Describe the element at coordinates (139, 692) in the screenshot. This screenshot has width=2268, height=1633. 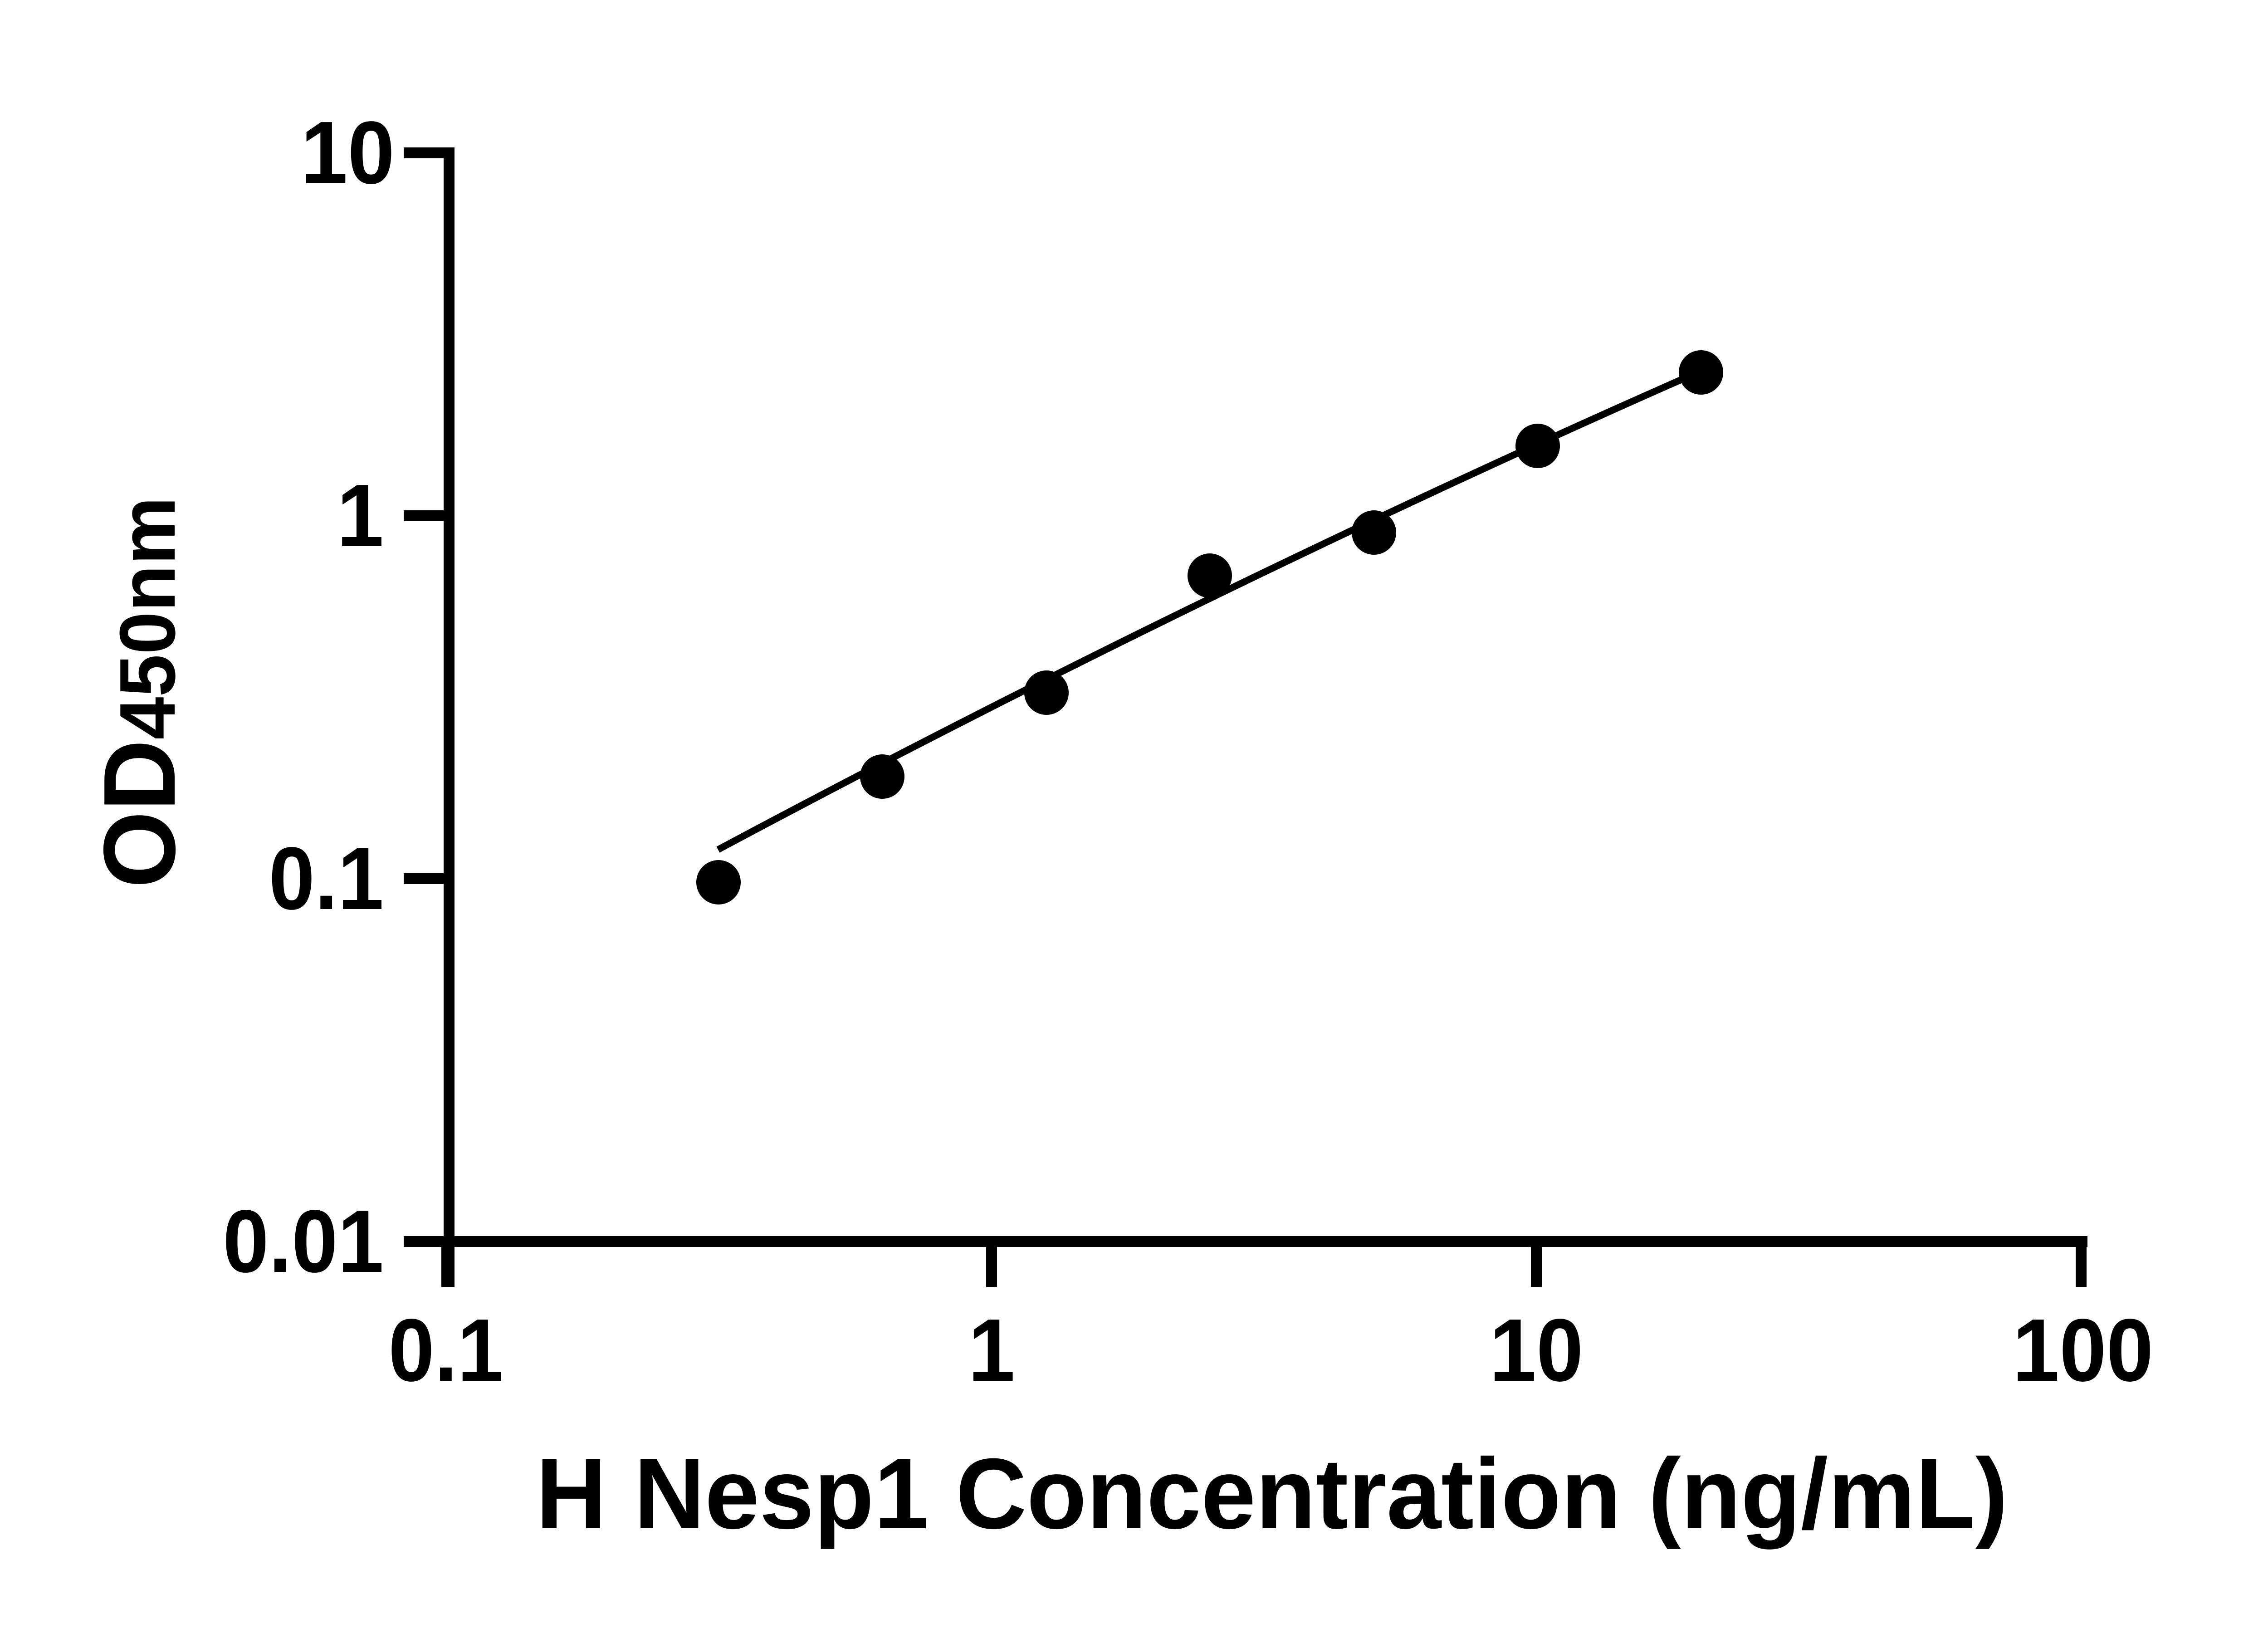
I see `svg-text: OD450nm` at that location.